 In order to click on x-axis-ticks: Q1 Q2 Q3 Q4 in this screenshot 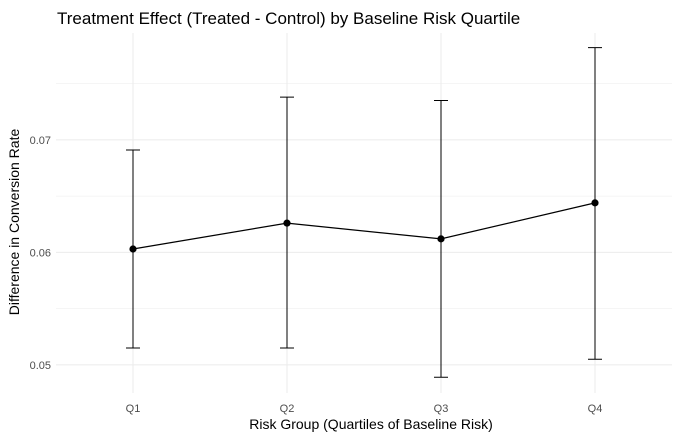, I will do `click(364, 409)`.